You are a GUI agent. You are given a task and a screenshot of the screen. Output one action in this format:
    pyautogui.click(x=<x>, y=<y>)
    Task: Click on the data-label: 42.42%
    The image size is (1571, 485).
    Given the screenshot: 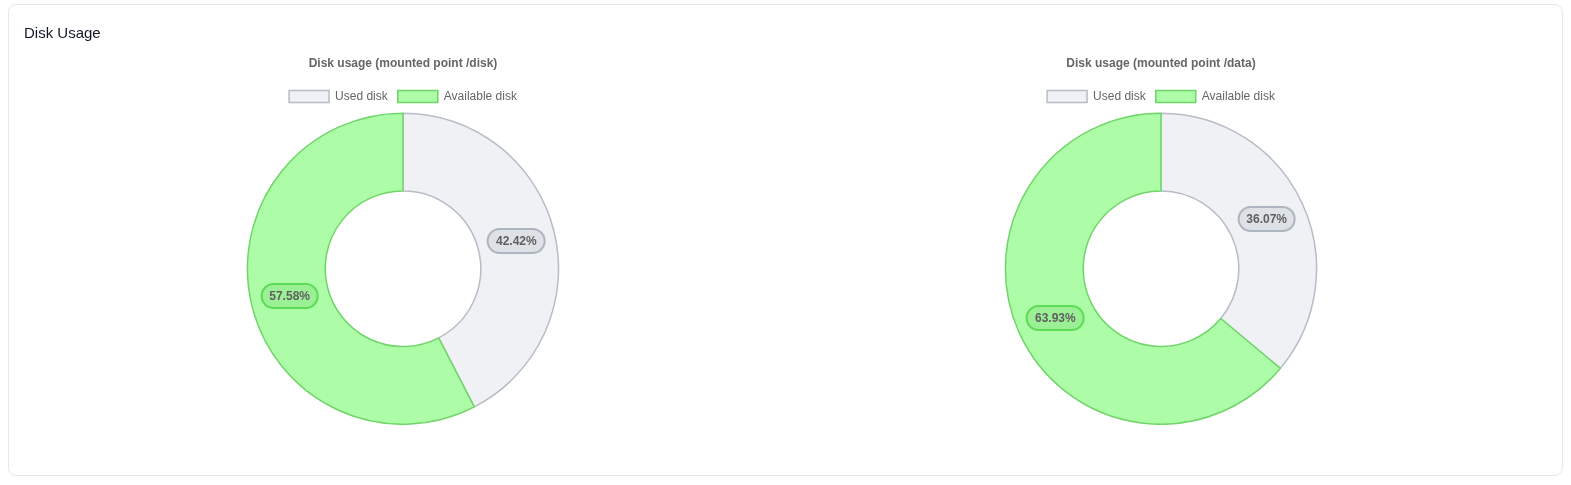 What is the action you would take?
    pyautogui.click(x=516, y=241)
    